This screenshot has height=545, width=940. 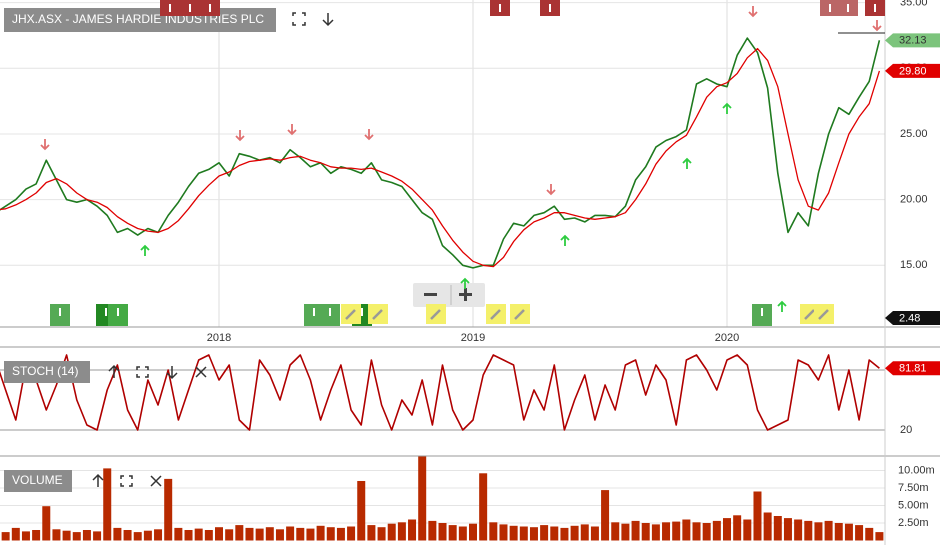 What do you see at coordinates (906, 430) in the screenshot?
I see `y-tick-label: 20` at bounding box center [906, 430].